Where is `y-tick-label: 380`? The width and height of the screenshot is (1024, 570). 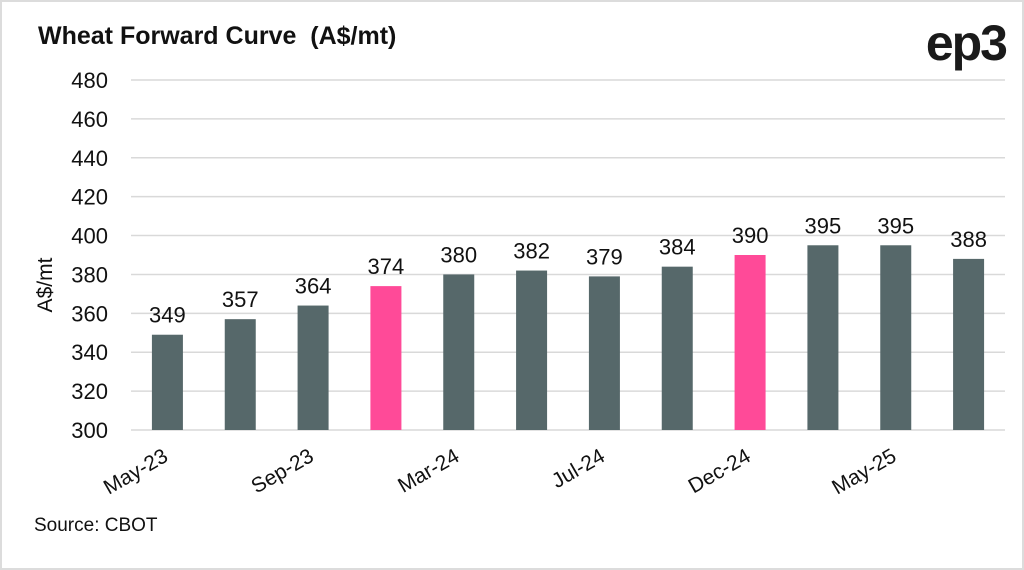
y-tick-label: 380 is located at coordinates (89, 274).